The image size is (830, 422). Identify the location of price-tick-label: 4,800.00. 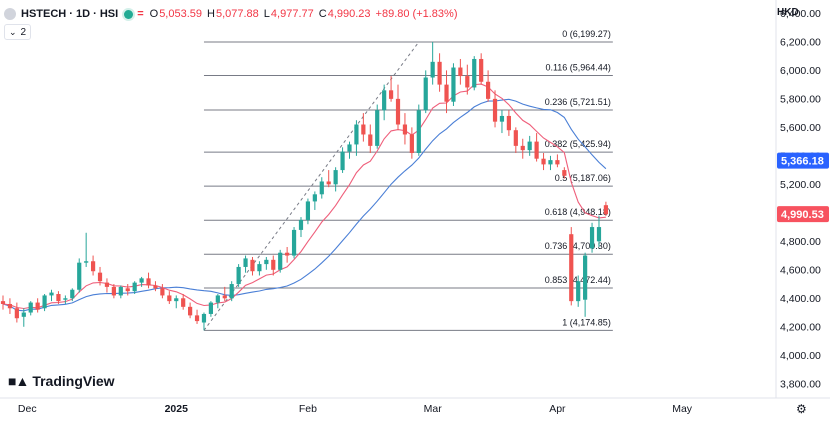
(800, 242).